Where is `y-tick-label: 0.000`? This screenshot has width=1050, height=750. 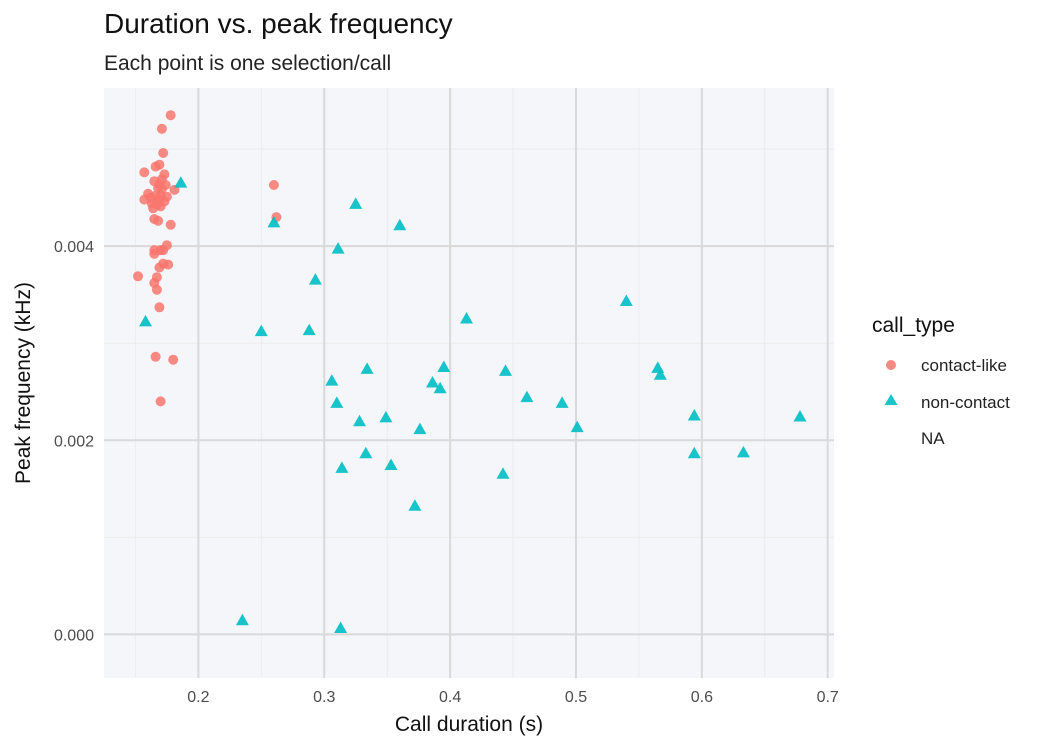 y-tick-label: 0.000 is located at coordinates (74, 635).